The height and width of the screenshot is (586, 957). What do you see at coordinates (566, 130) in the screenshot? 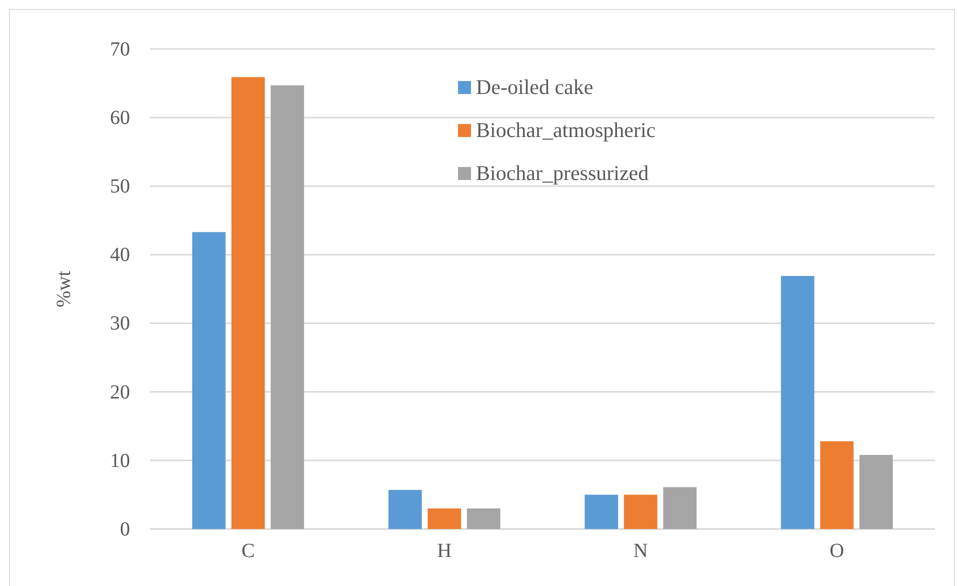
I see `legend-label: Biochar_atmospheric` at bounding box center [566, 130].